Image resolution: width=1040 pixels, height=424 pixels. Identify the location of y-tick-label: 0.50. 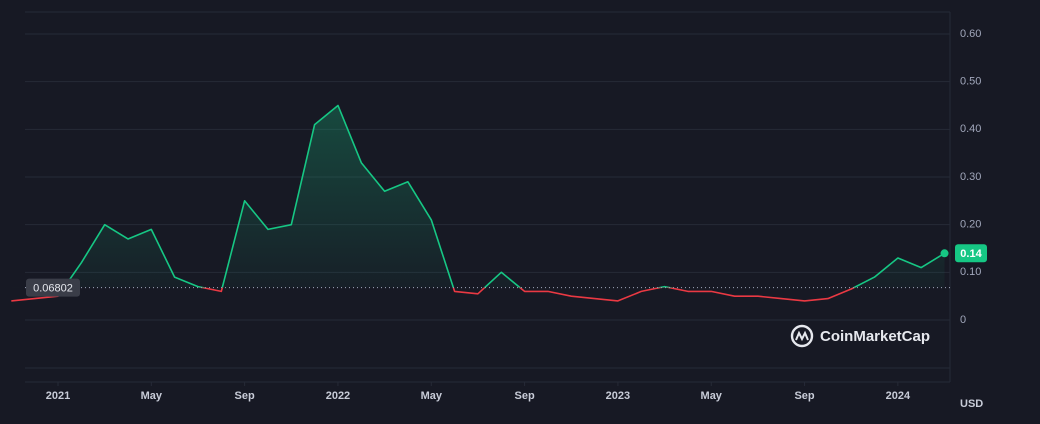
(970, 82).